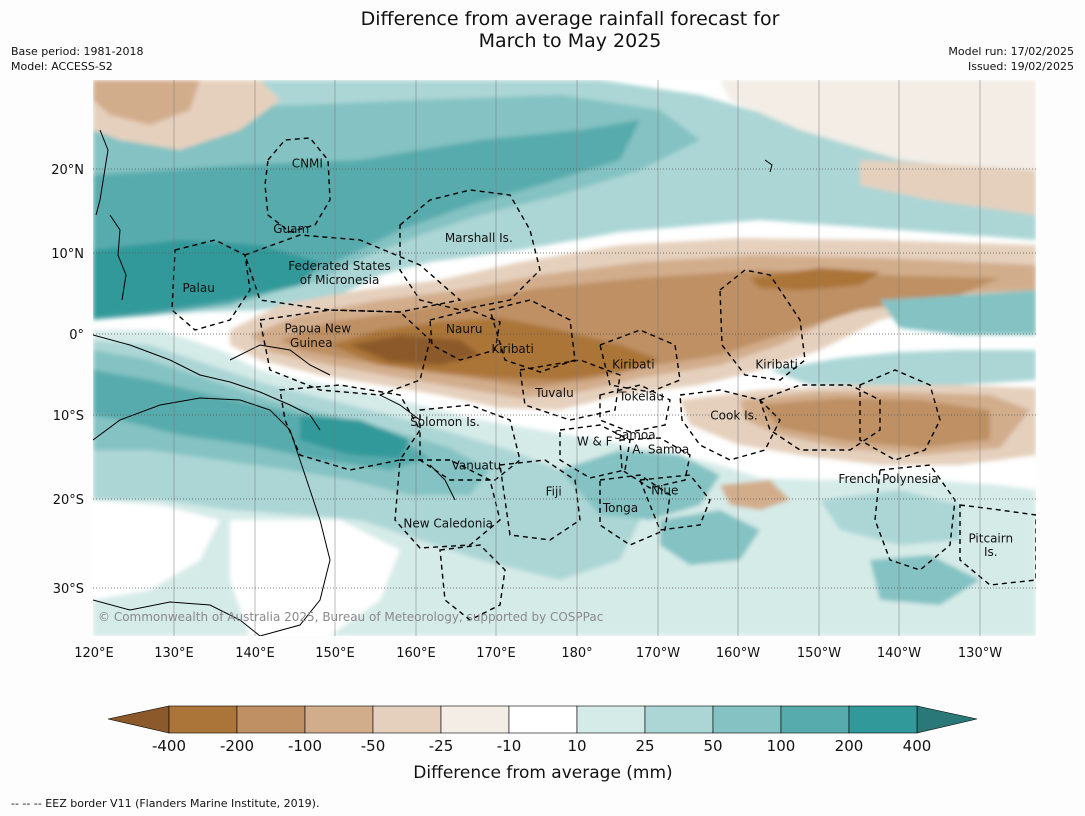 Image resolution: width=1085 pixels, height=816 pixels. Describe the element at coordinates (496, 653) in the screenshot. I see `lon-label: 170°E` at that location.